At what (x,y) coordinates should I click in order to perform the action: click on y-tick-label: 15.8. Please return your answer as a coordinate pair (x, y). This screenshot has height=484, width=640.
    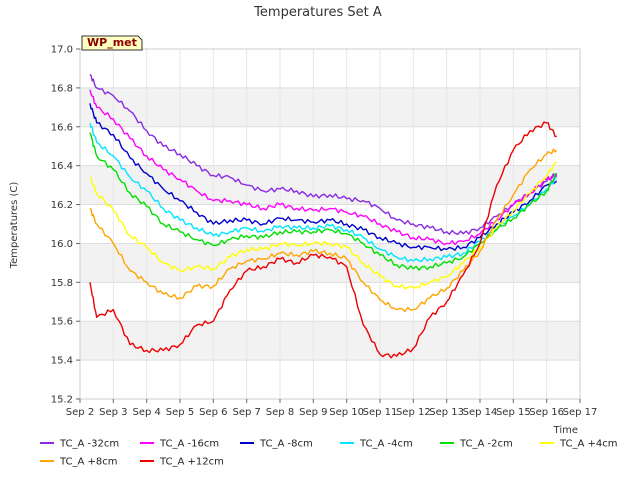
    Looking at the image, I should click on (62, 283).